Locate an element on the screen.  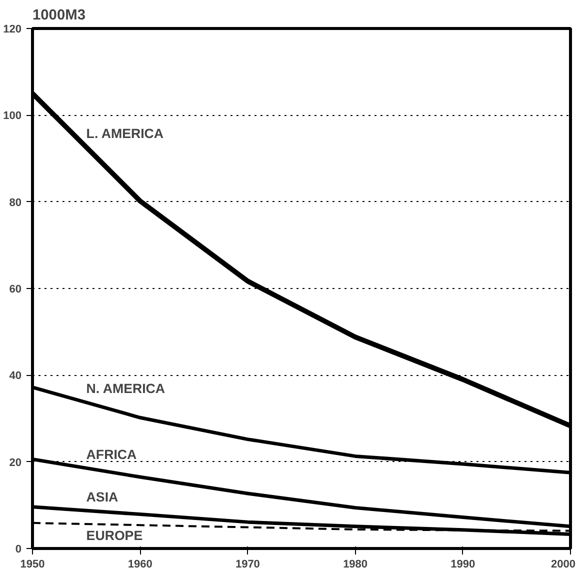
y-tick-label: 20 is located at coordinates (15, 462).